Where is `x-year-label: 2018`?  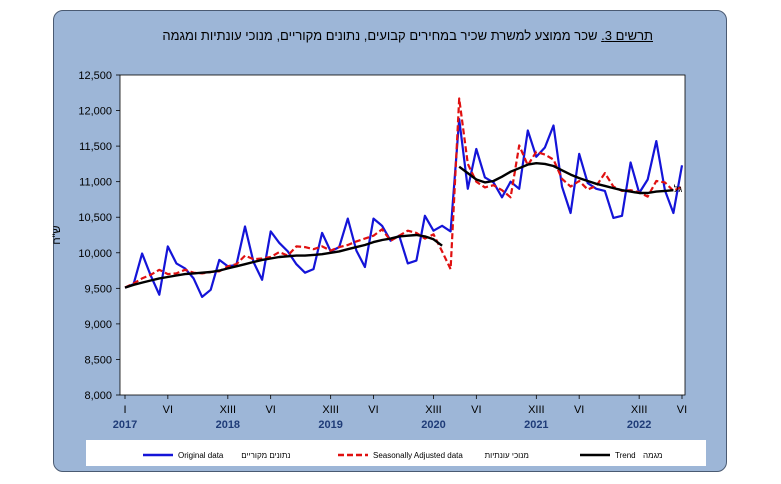
x-year-label: 2018 is located at coordinates (228, 425).